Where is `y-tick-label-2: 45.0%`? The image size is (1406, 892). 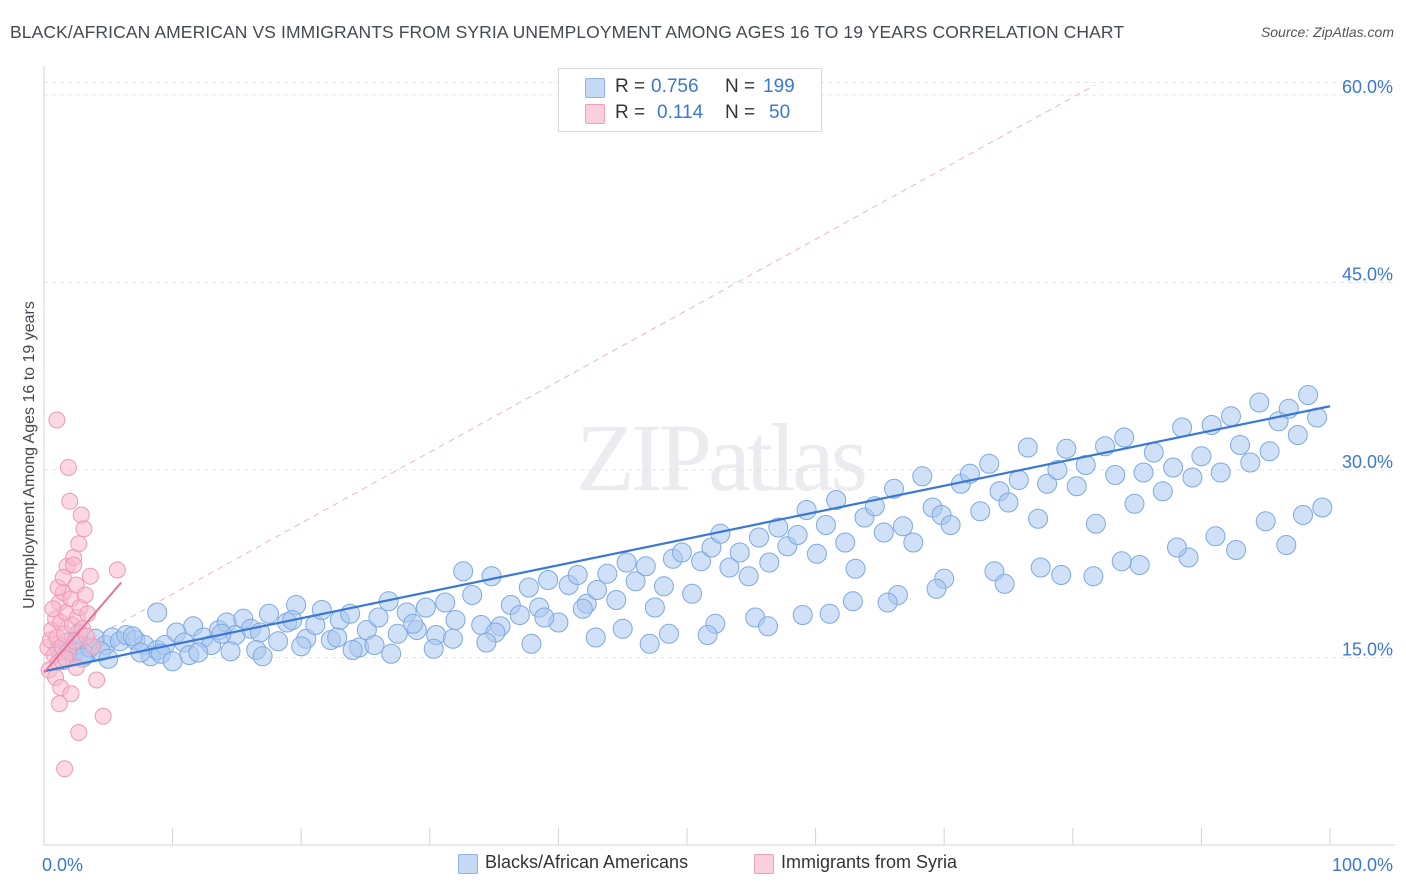 y-tick-label-2: 45.0% is located at coordinates (1367, 275).